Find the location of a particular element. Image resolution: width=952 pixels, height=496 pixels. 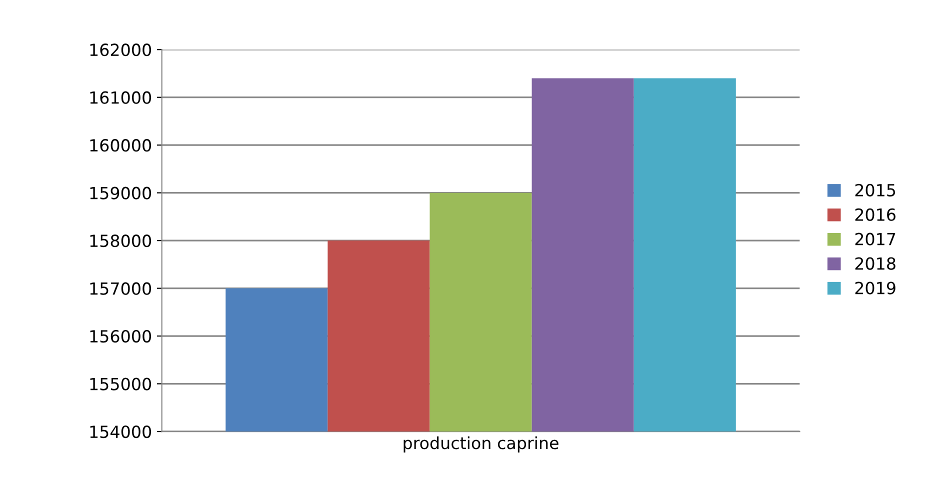

y-tick-label: 157000 is located at coordinates (121, 288).